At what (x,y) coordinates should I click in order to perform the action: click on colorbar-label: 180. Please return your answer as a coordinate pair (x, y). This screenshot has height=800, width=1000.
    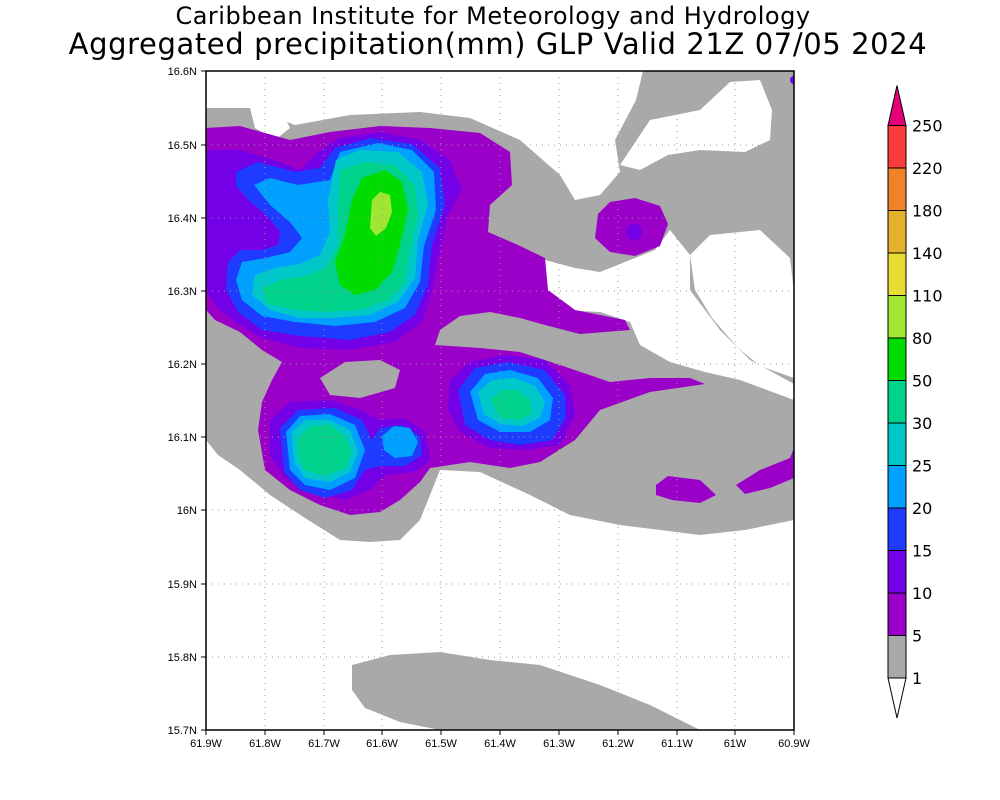
    Looking at the image, I should click on (927, 211).